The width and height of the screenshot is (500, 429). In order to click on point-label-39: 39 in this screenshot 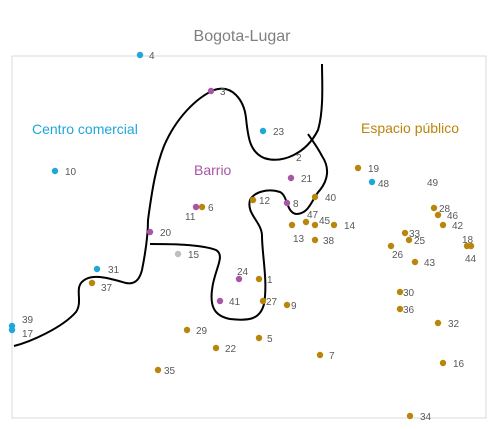, I will do `click(28, 320)`.